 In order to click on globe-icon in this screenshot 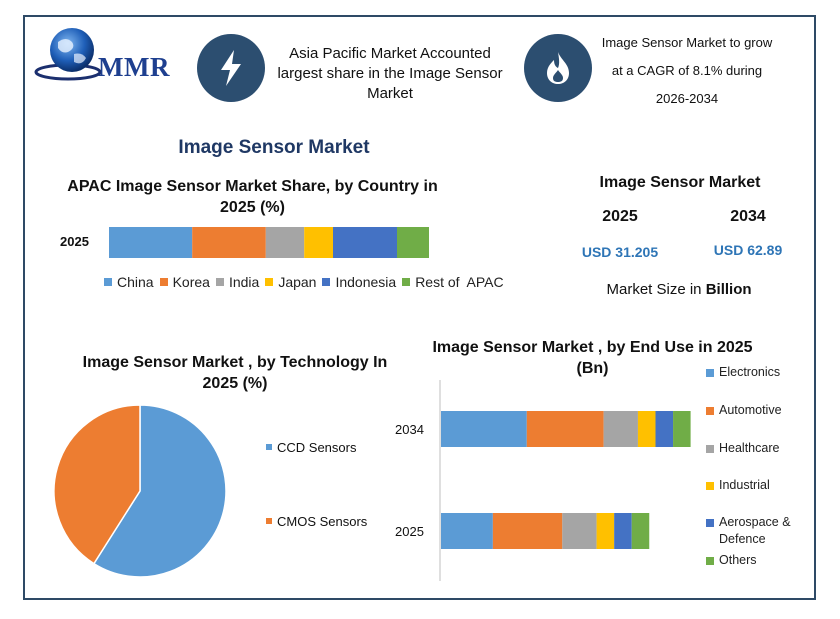, I will do `click(68, 54)`.